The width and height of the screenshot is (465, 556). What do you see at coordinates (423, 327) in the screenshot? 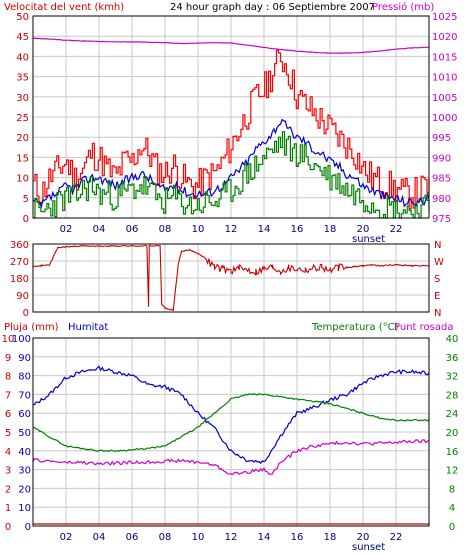
I see `dewpoint-axis-title: Punt rosada` at bounding box center [423, 327].